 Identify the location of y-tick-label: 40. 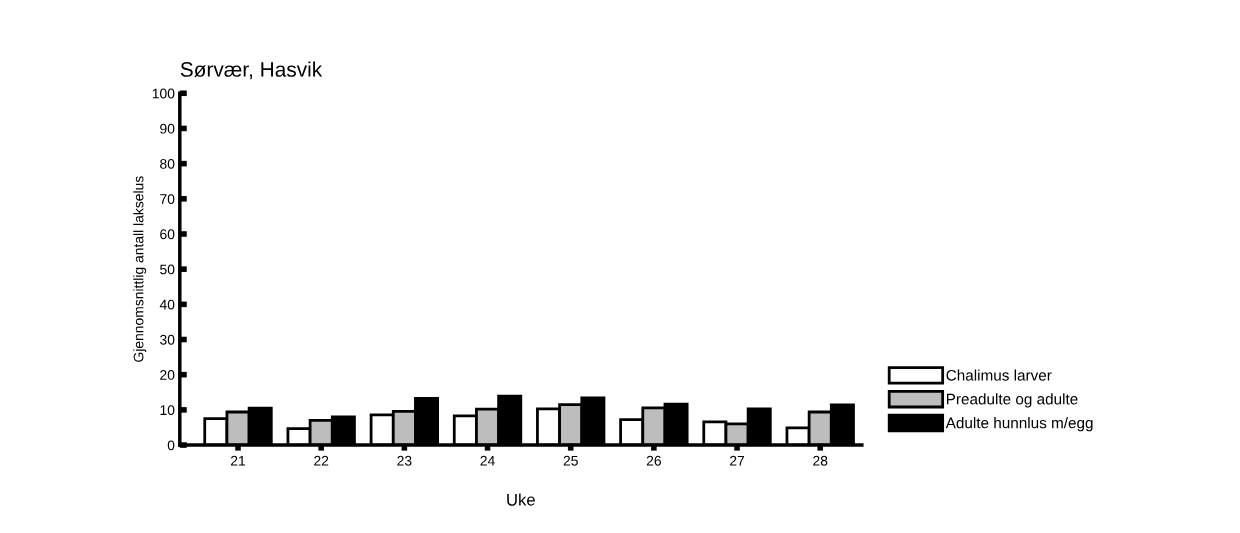
(167, 304).